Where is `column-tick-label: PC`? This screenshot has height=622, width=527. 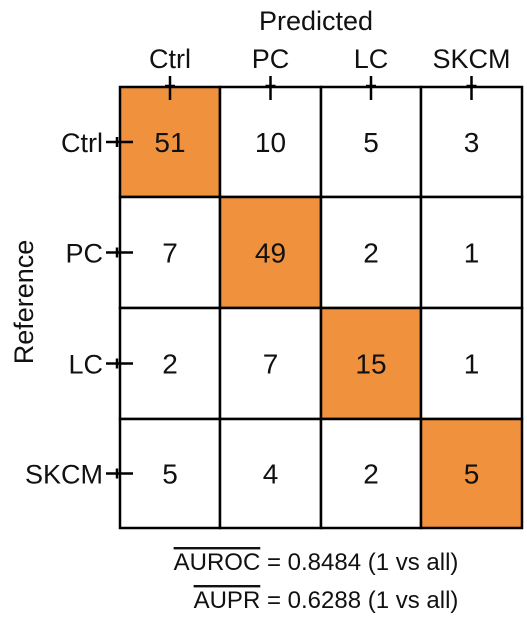 column-tick-label: PC is located at coordinates (271, 59).